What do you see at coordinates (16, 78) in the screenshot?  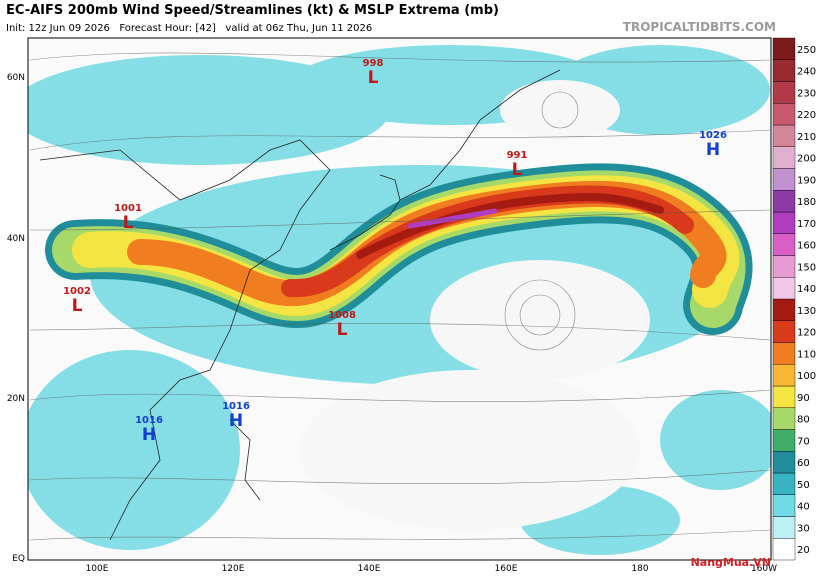 I see `lat-label: 60N` at bounding box center [16, 78].